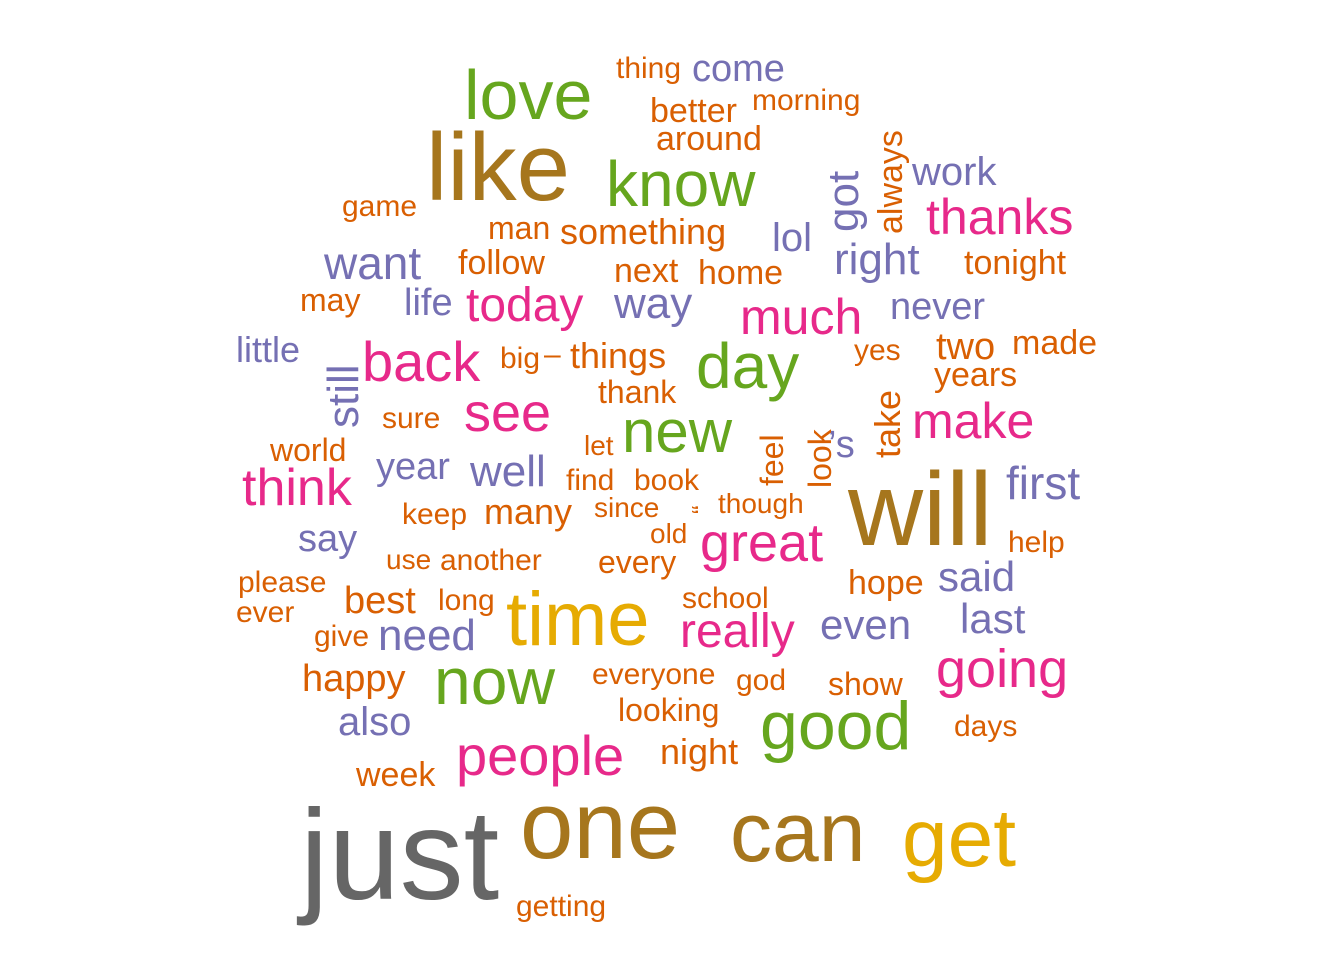  I want to click on word-13: great, so click(762, 543).